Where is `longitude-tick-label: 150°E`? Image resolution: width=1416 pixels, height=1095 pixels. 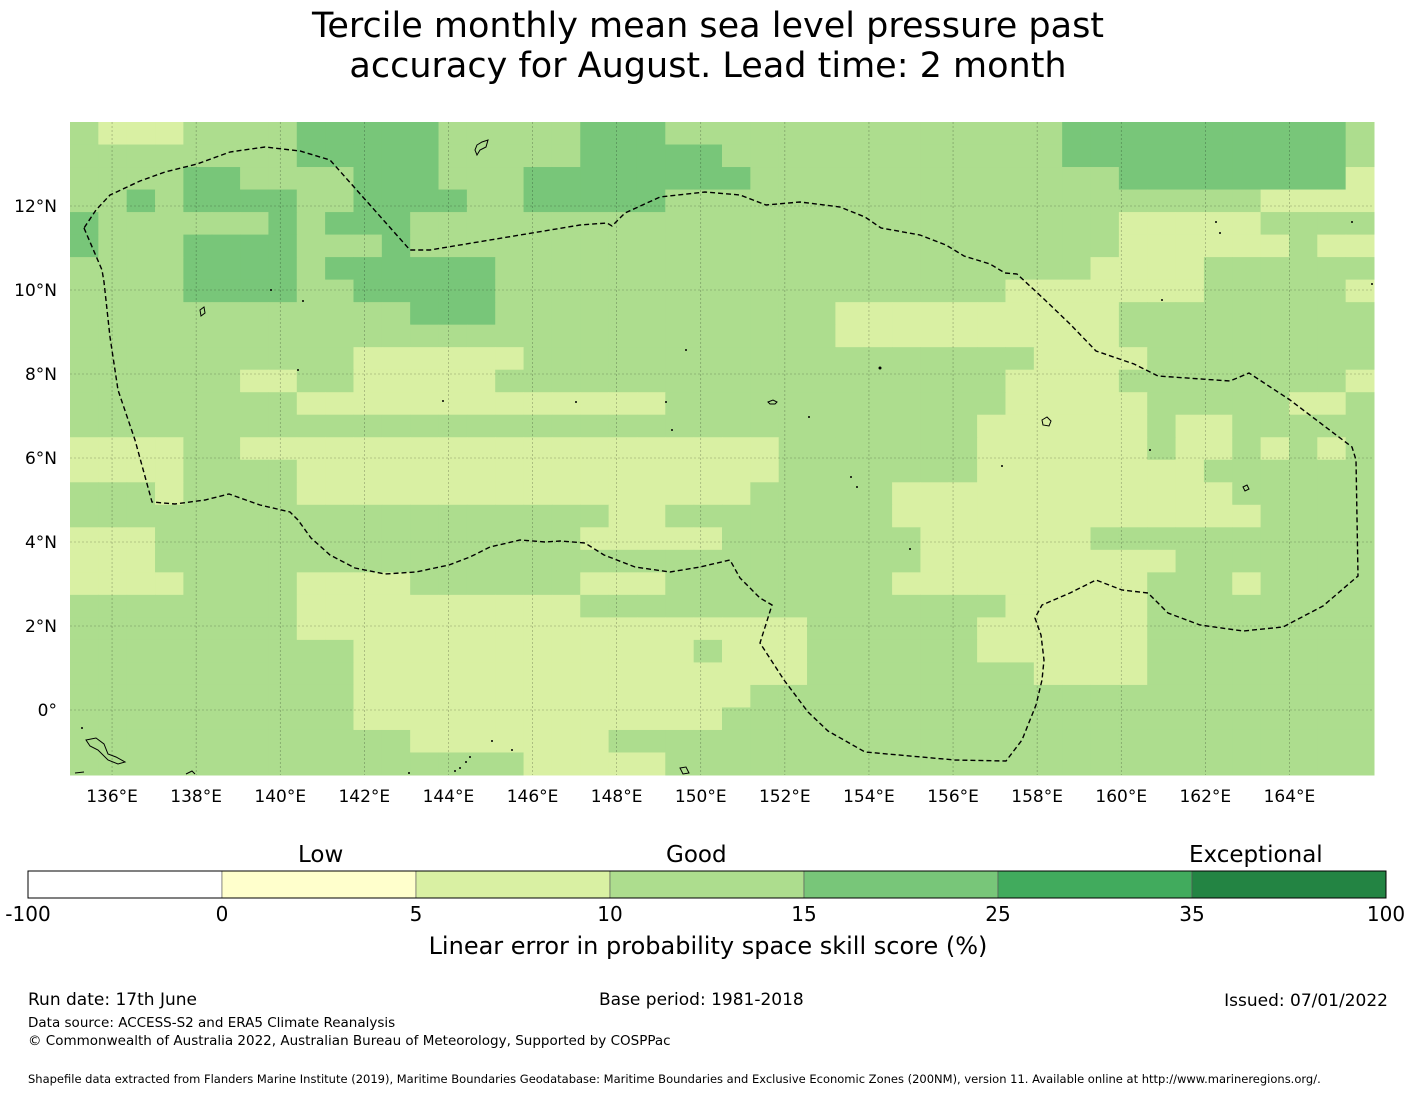 longitude-tick-label: 150°E is located at coordinates (701, 797).